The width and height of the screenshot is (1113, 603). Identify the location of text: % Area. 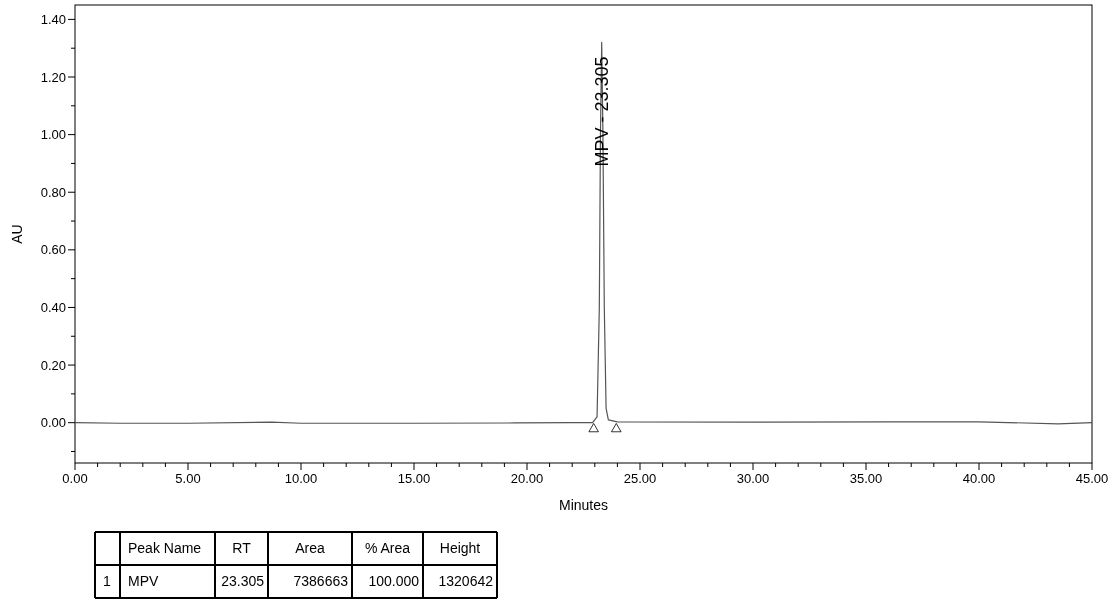
(387, 548).